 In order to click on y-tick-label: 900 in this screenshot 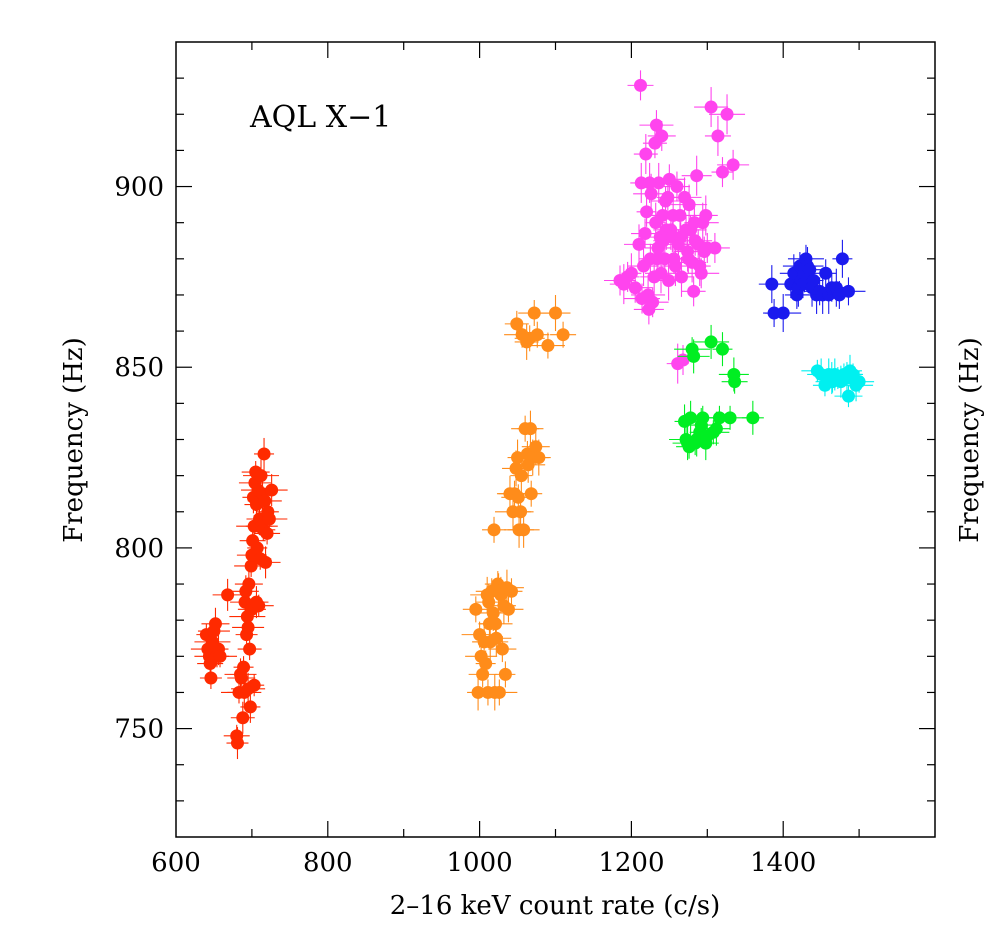, I will do `click(139, 188)`.